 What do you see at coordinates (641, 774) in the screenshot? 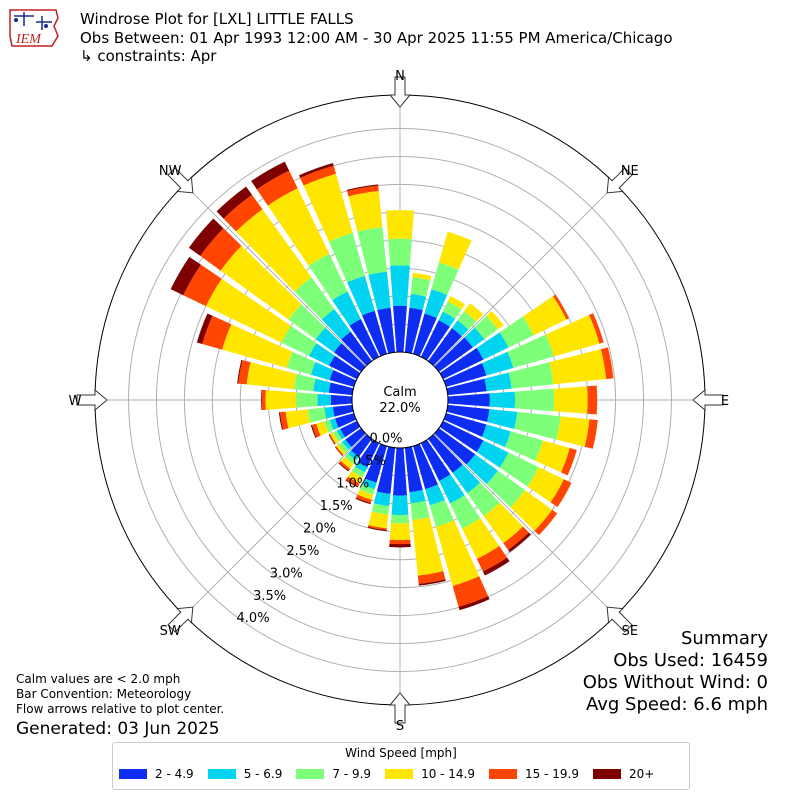
I see `legend-label: 20+` at bounding box center [641, 774].